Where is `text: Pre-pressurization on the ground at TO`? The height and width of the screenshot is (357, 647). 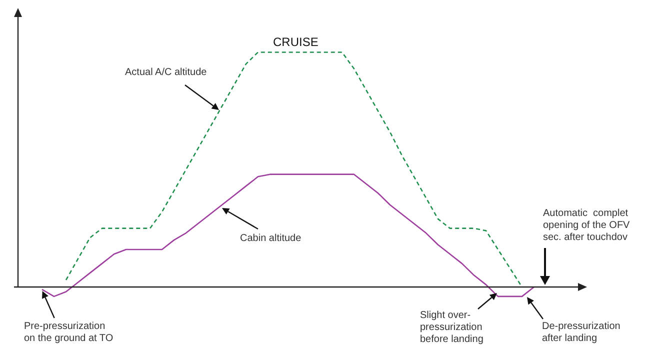
text: Pre-pressurization on the ground at TO is located at coordinates (69, 333).